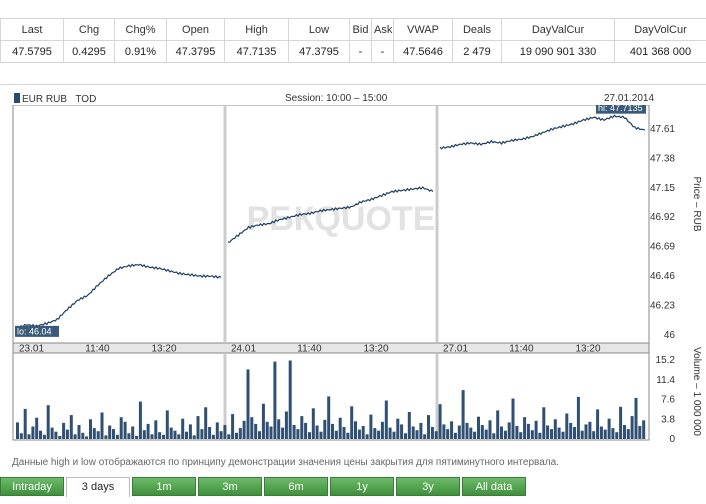 This screenshot has width=706, height=504. I want to click on header-cell: Bid, so click(360, 29).